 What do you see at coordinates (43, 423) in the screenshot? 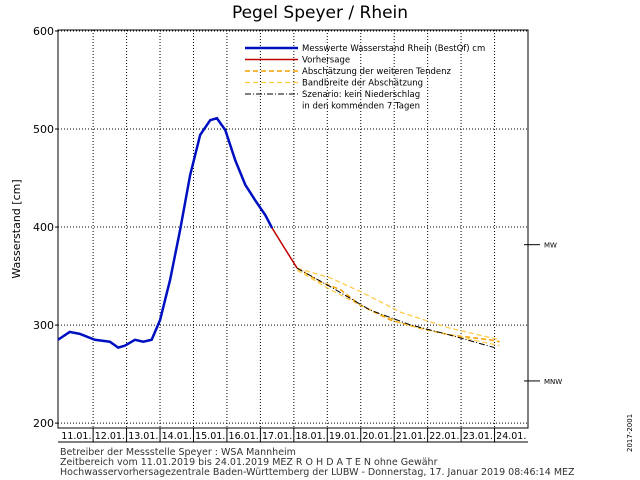
I see `y-tick-label: 200` at bounding box center [43, 423].